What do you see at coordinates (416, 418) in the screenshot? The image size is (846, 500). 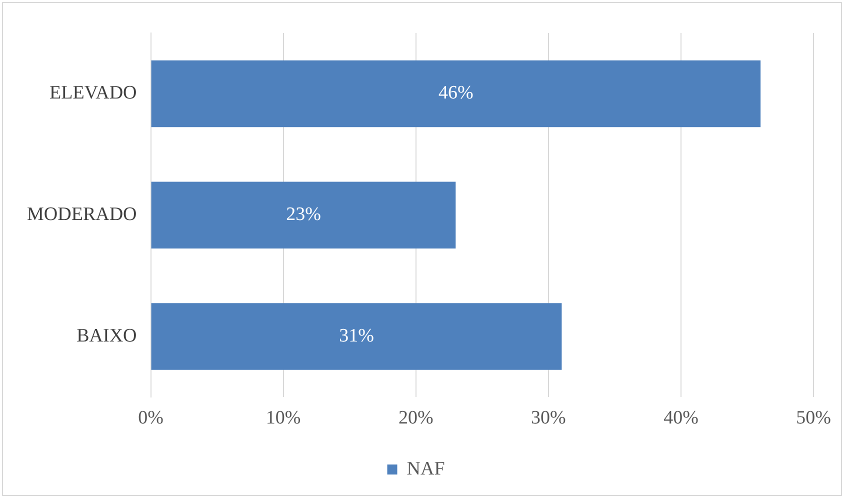 I see `x-tick-label: 20%` at bounding box center [416, 418].